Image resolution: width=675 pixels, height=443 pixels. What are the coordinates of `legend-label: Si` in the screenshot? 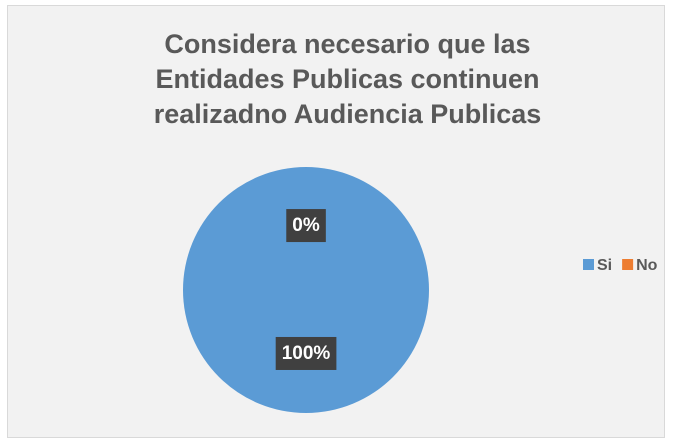 It's located at (604, 265).